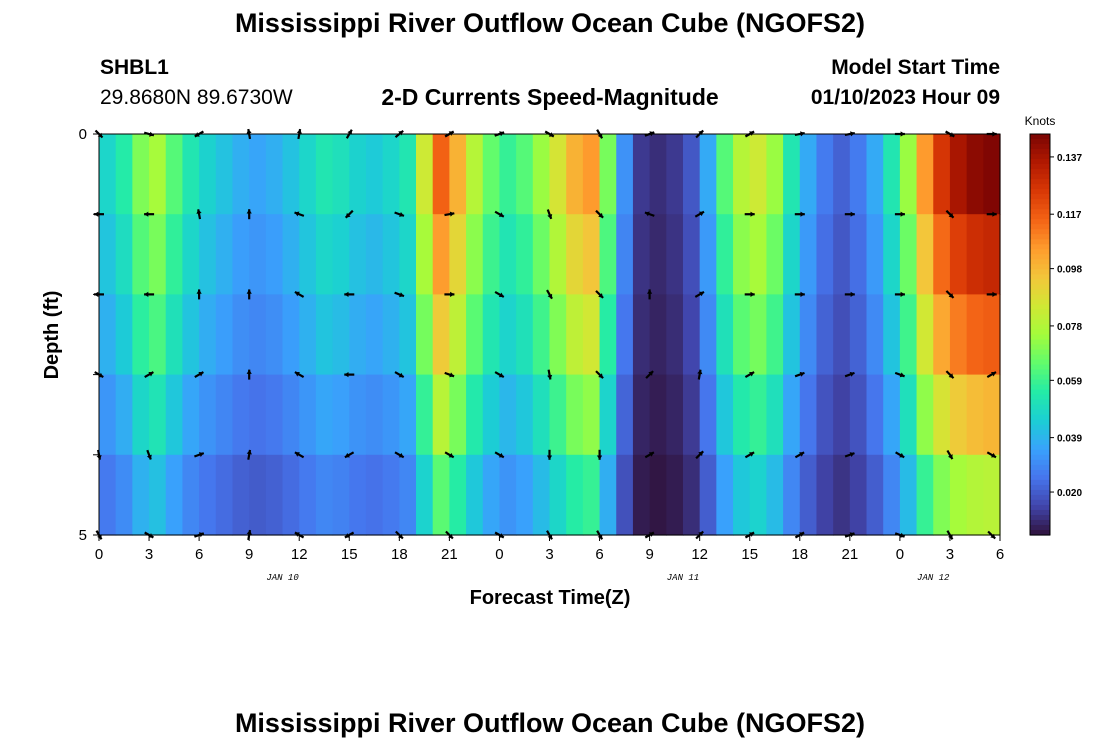  Describe the element at coordinates (282, 578) in the screenshot. I see `x-date-label: JAN 10` at that location.